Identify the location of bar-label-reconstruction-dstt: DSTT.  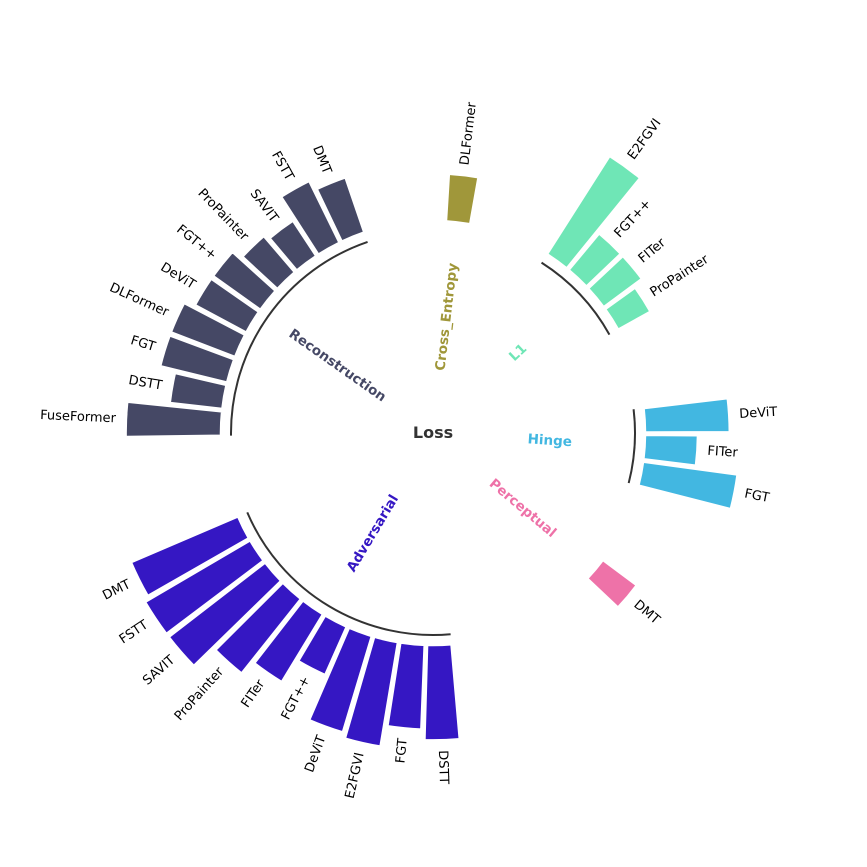
(145, 383).